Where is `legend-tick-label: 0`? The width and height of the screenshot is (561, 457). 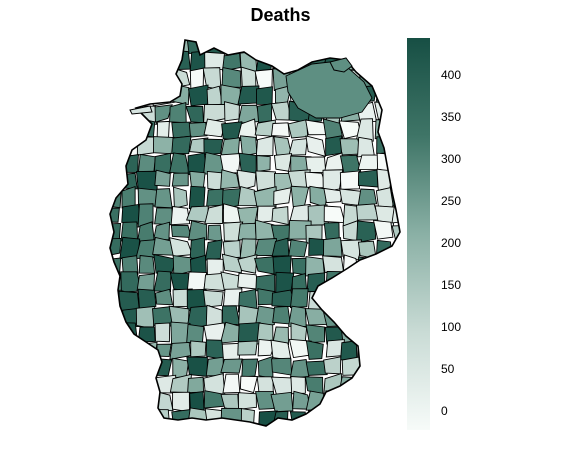
legend-tick-label: 0 is located at coordinates (444, 411).